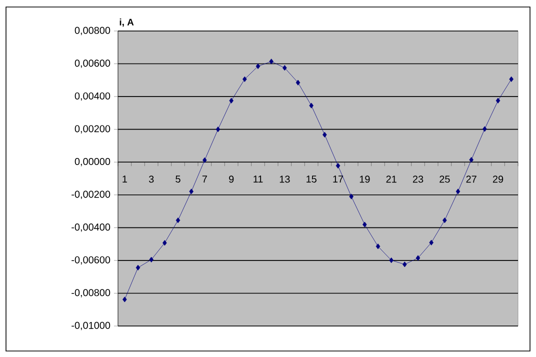  I want to click on x-tick-label: 15, so click(311, 179).